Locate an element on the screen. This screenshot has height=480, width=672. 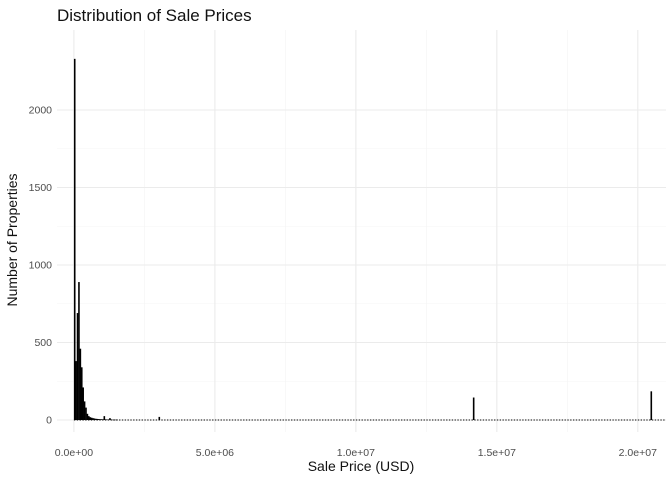
y-tick-label: 0 is located at coordinates (49, 421).